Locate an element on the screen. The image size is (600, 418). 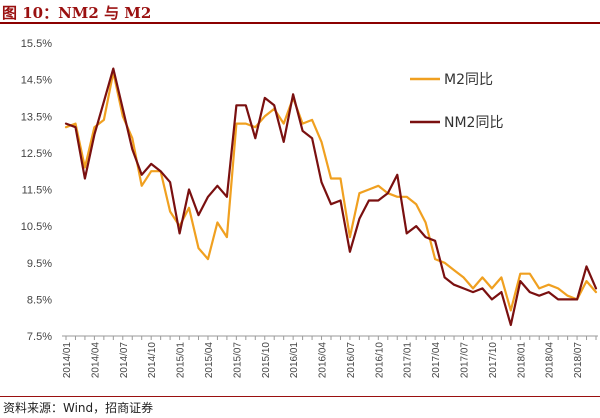
x-tick-label: 2015/07 is located at coordinates (237, 360).